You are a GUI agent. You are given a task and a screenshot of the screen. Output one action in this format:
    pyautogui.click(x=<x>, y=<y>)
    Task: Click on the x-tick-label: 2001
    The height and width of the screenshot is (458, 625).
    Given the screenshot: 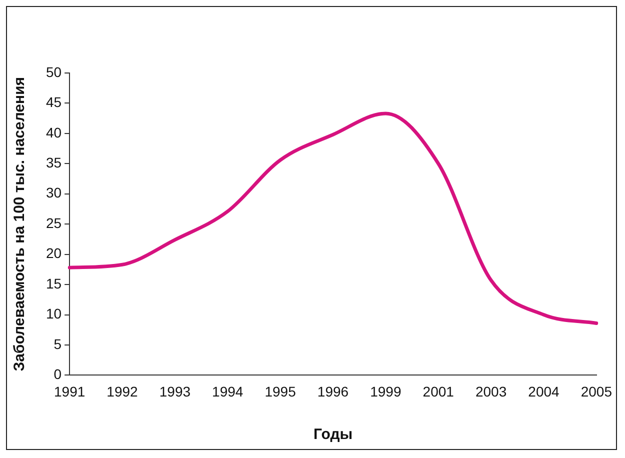 What is the action you would take?
    pyautogui.click(x=438, y=391)
    